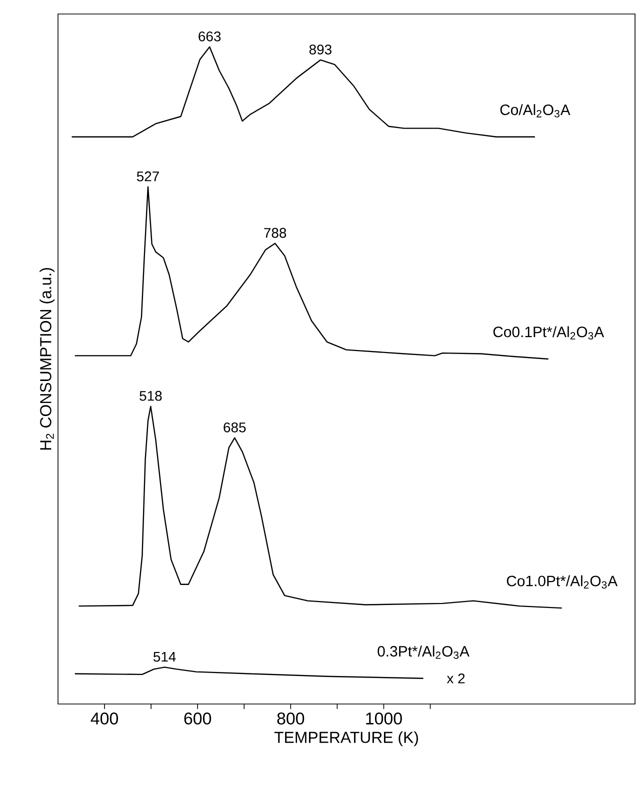 The width and height of the screenshot is (636, 798). Describe the element at coordinates (384, 718) in the screenshot. I see `x-tick-label: 1000` at that location.